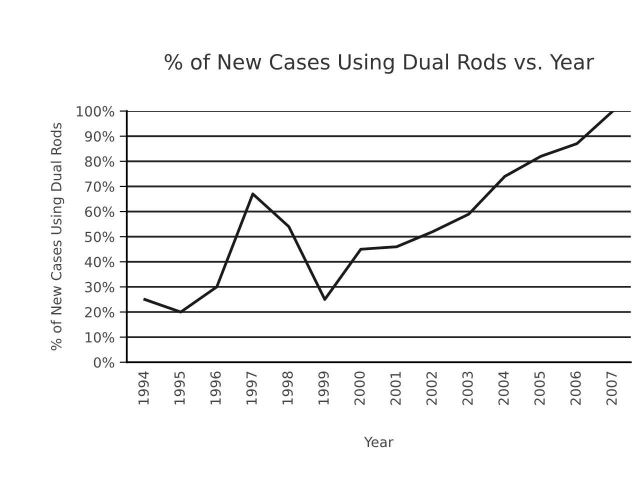 This screenshot has width=634, height=483. What do you see at coordinates (251, 388) in the screenshot?
I see `x-tick-label: 1997` at bounding box center [251, 388].